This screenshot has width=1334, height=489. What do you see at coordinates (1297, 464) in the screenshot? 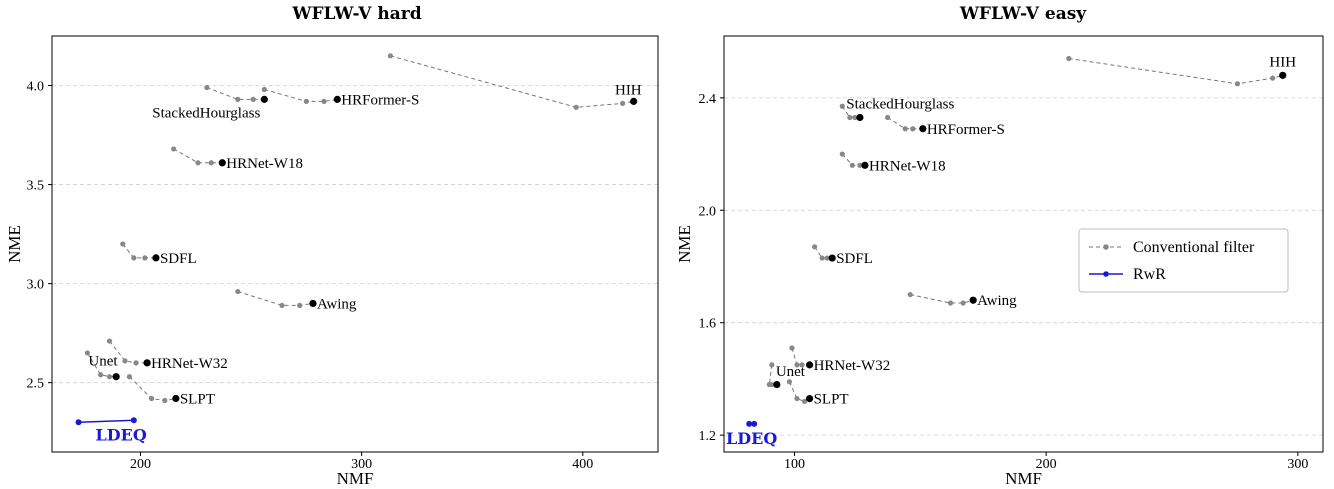
I see `x-tick-label: 300` at bounding box center [1297, 464].